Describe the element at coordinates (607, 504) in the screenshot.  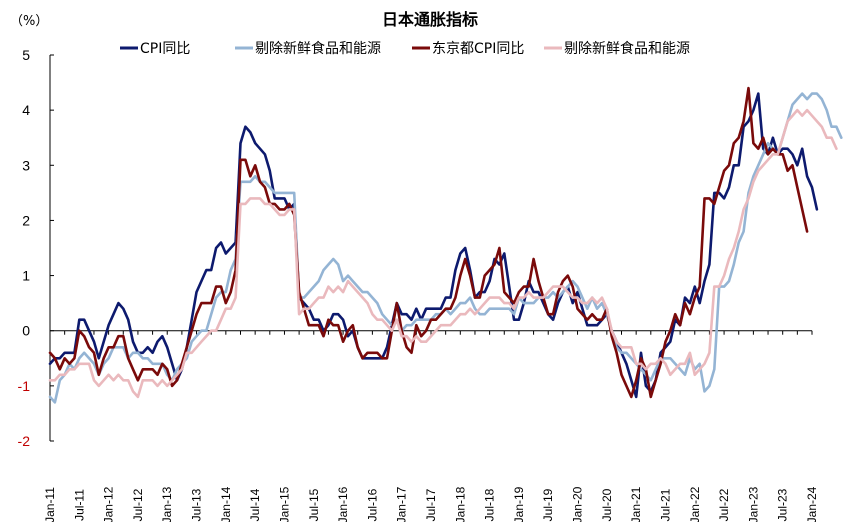
I see `x-tick-label: Jul-20` at that location.